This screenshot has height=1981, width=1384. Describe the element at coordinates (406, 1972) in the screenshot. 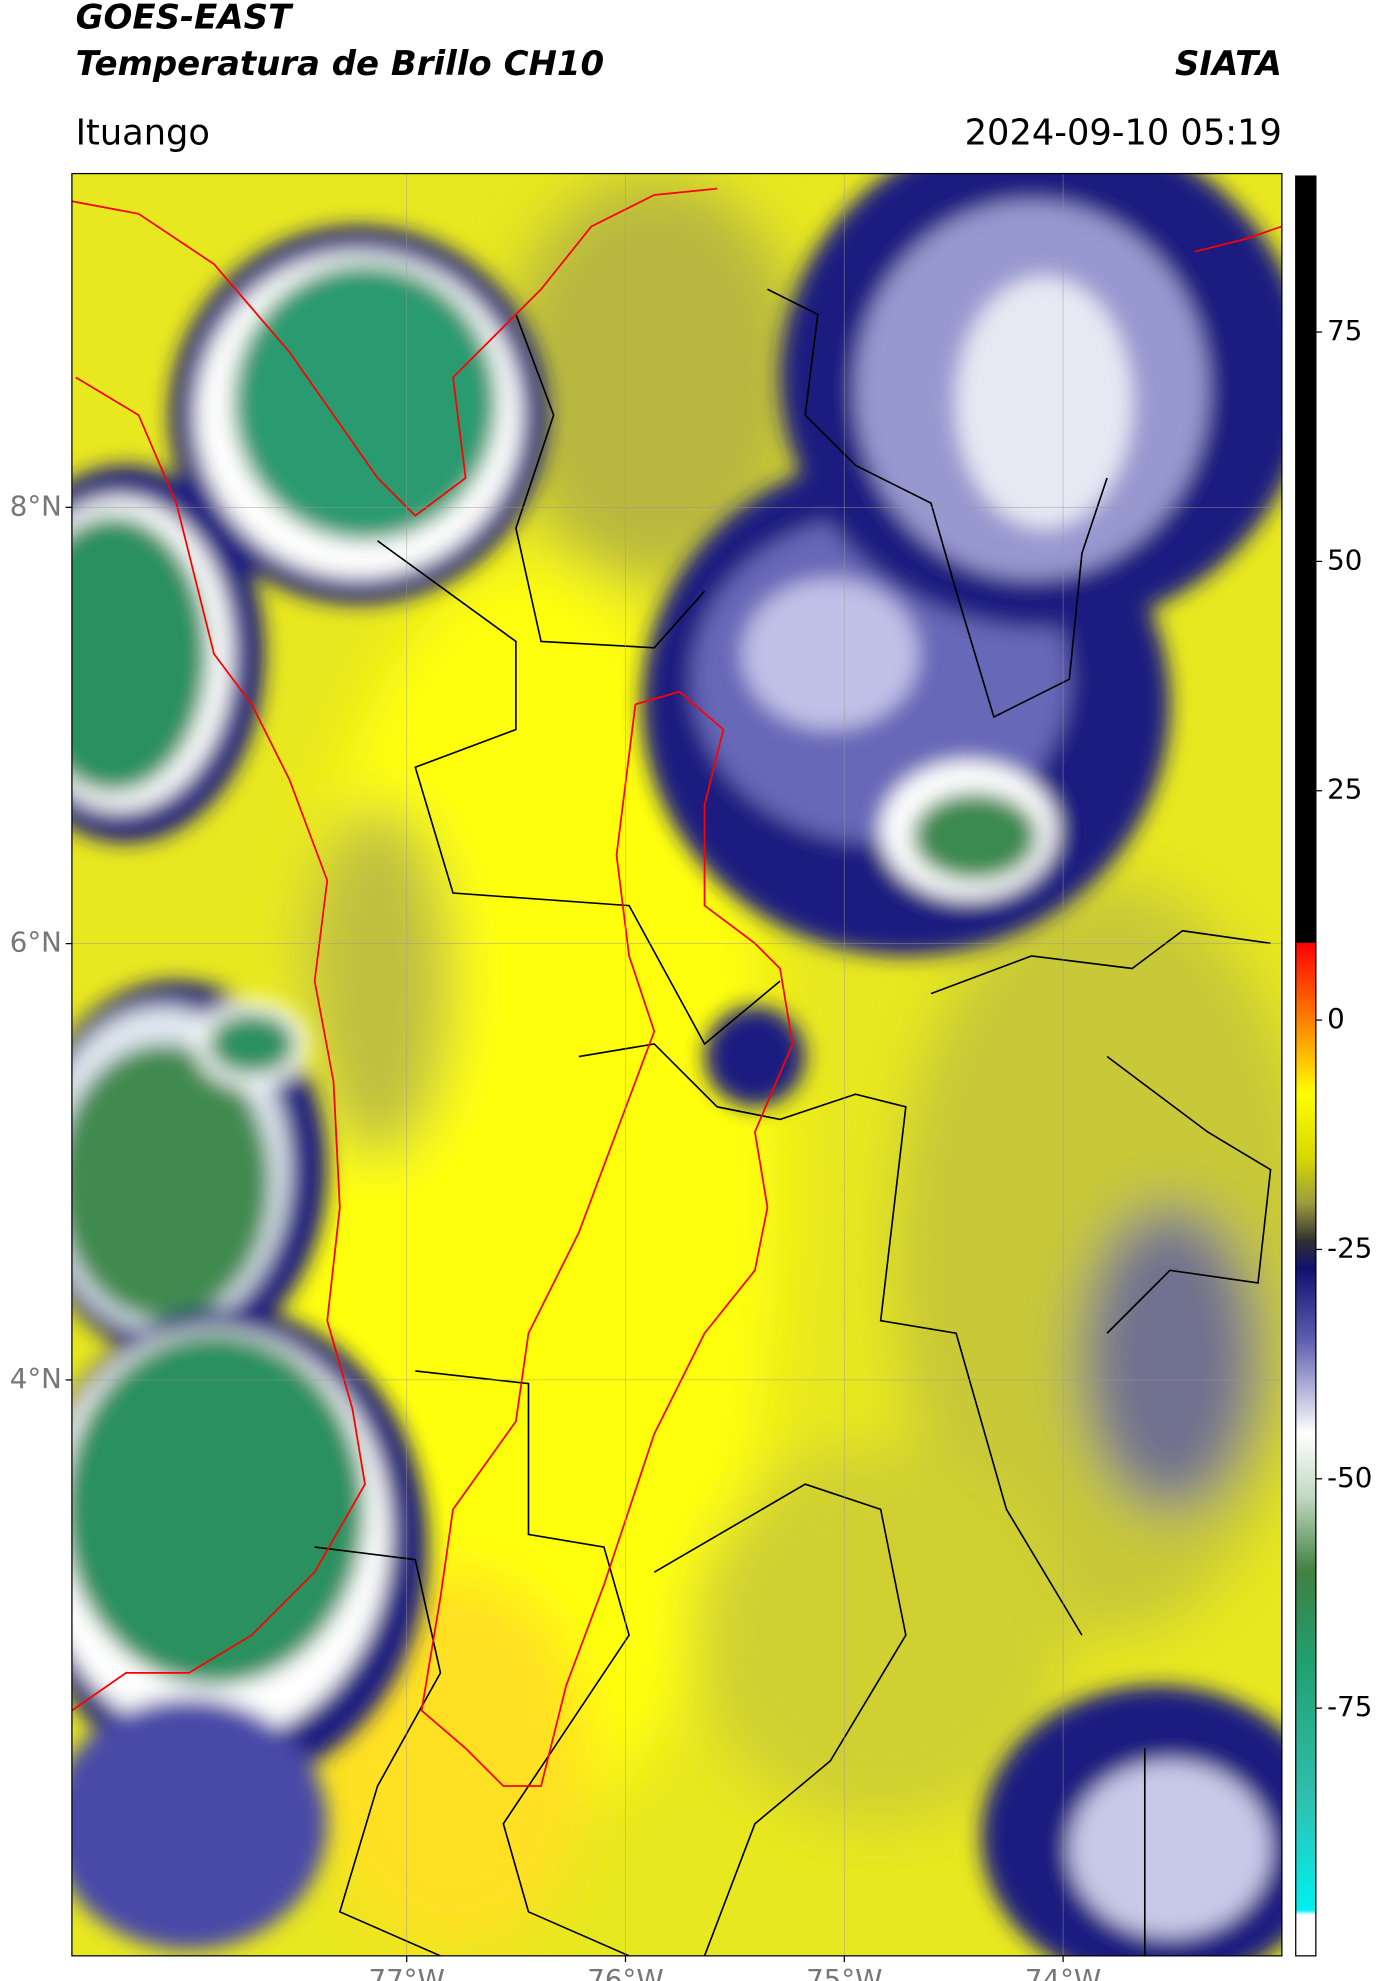

I see `x-tick-label: 77°W` at that location.